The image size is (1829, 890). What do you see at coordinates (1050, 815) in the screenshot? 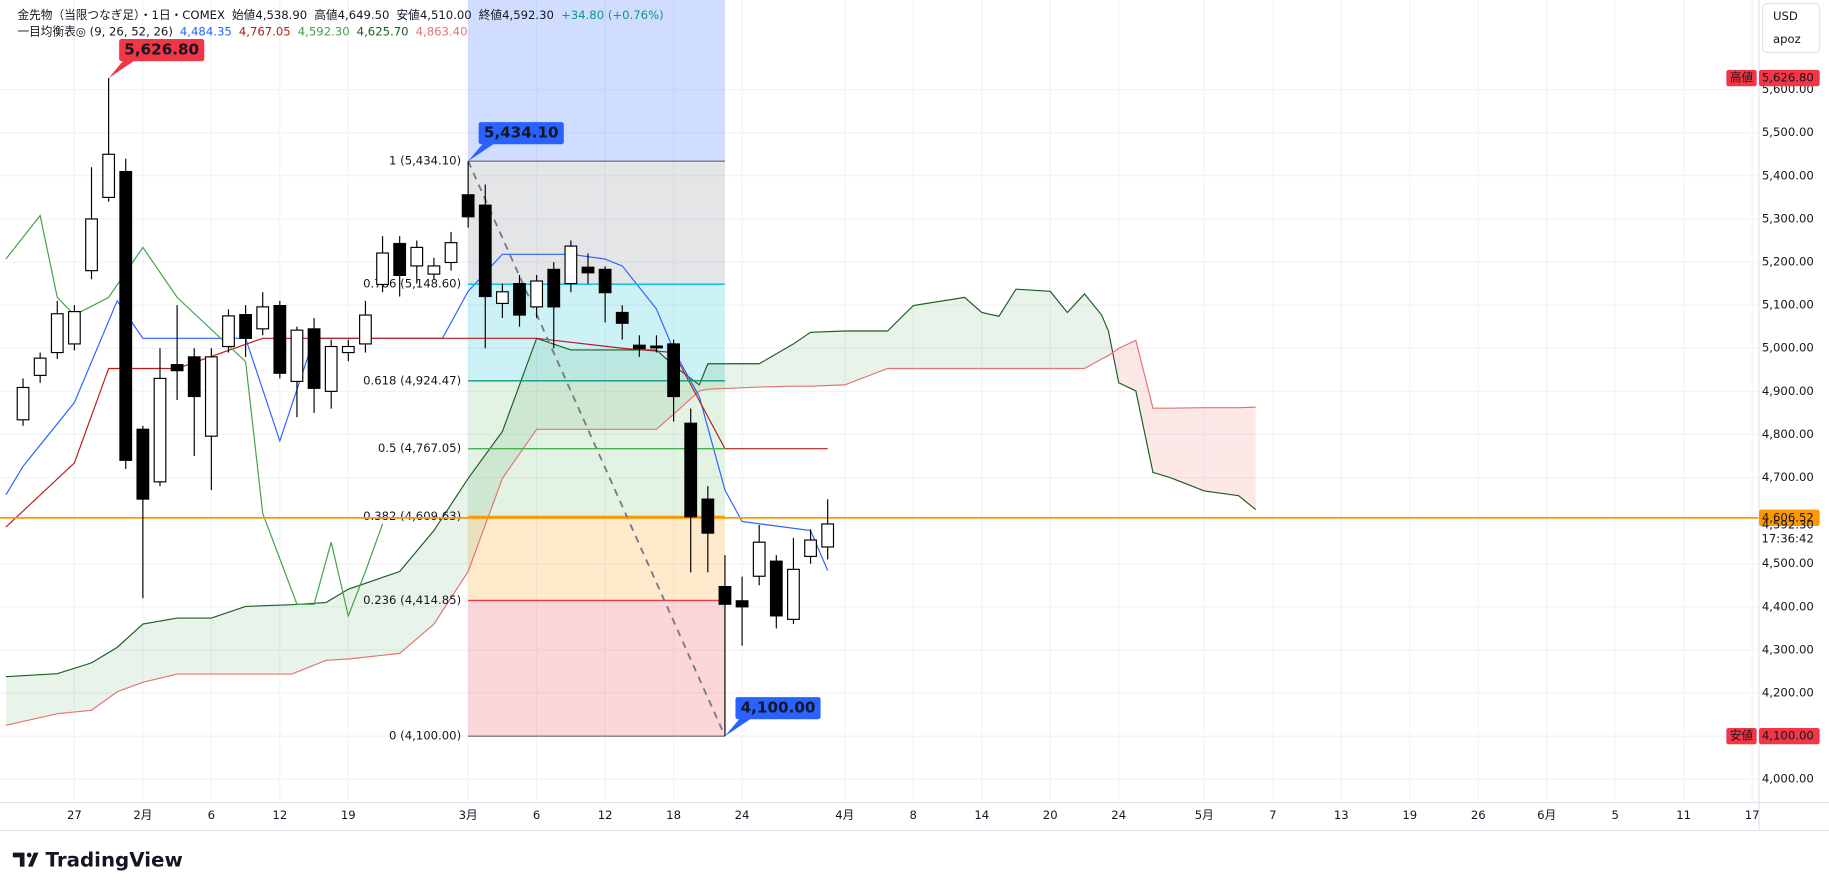
I see `x-tick-label: 20` at bounding box center [1050, 815].